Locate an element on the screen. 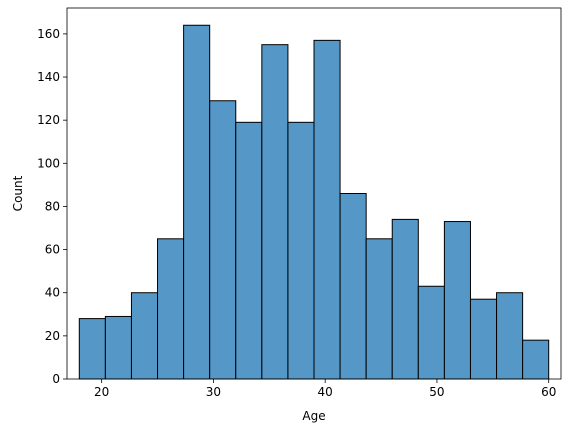  y-tick-label: 0 is located at coordinates (56, 379).